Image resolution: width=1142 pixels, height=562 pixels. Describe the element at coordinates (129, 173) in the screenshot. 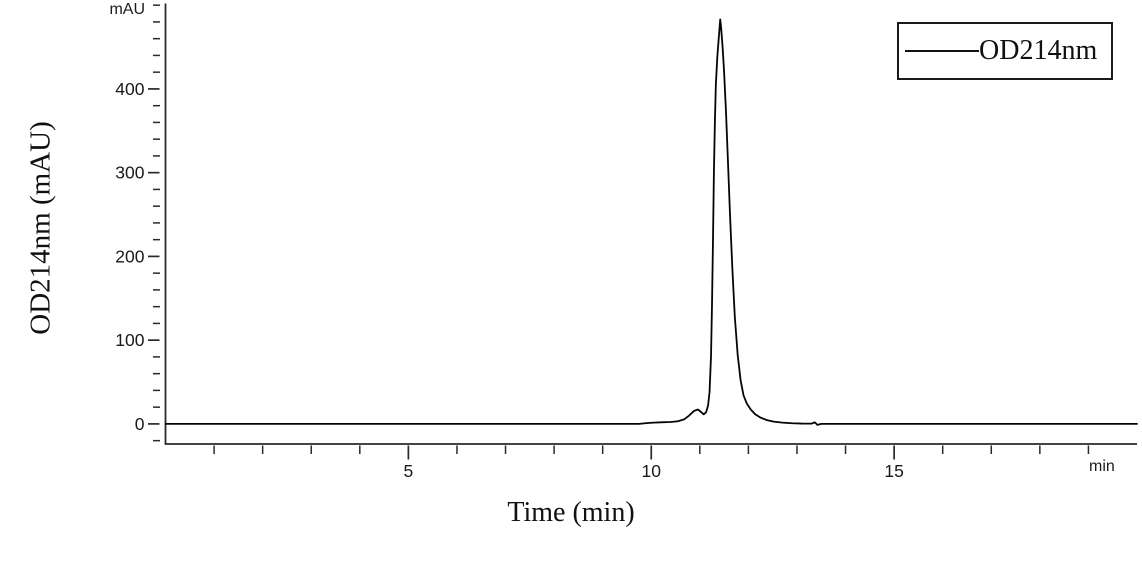

I see `y-tick-label: 300` at that location.